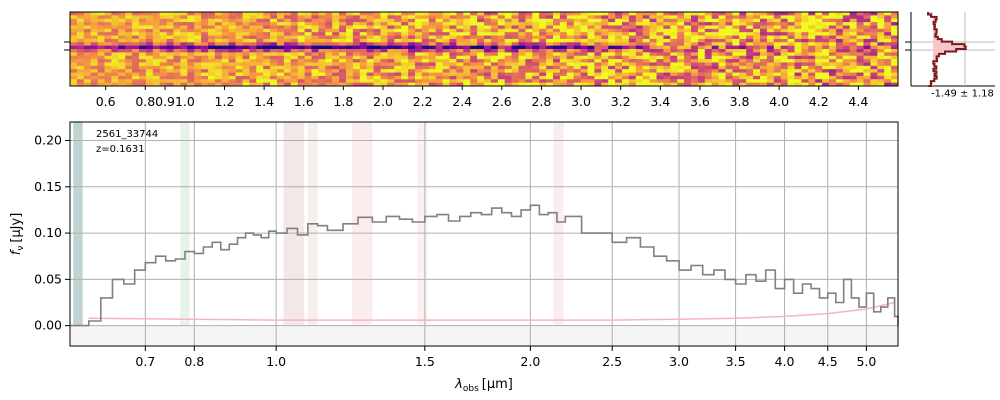 This screenshot has height=400, width=1000. Describe the element at coordinates (362, 234) in the screenshot. I see `emission-line-band` at that location.